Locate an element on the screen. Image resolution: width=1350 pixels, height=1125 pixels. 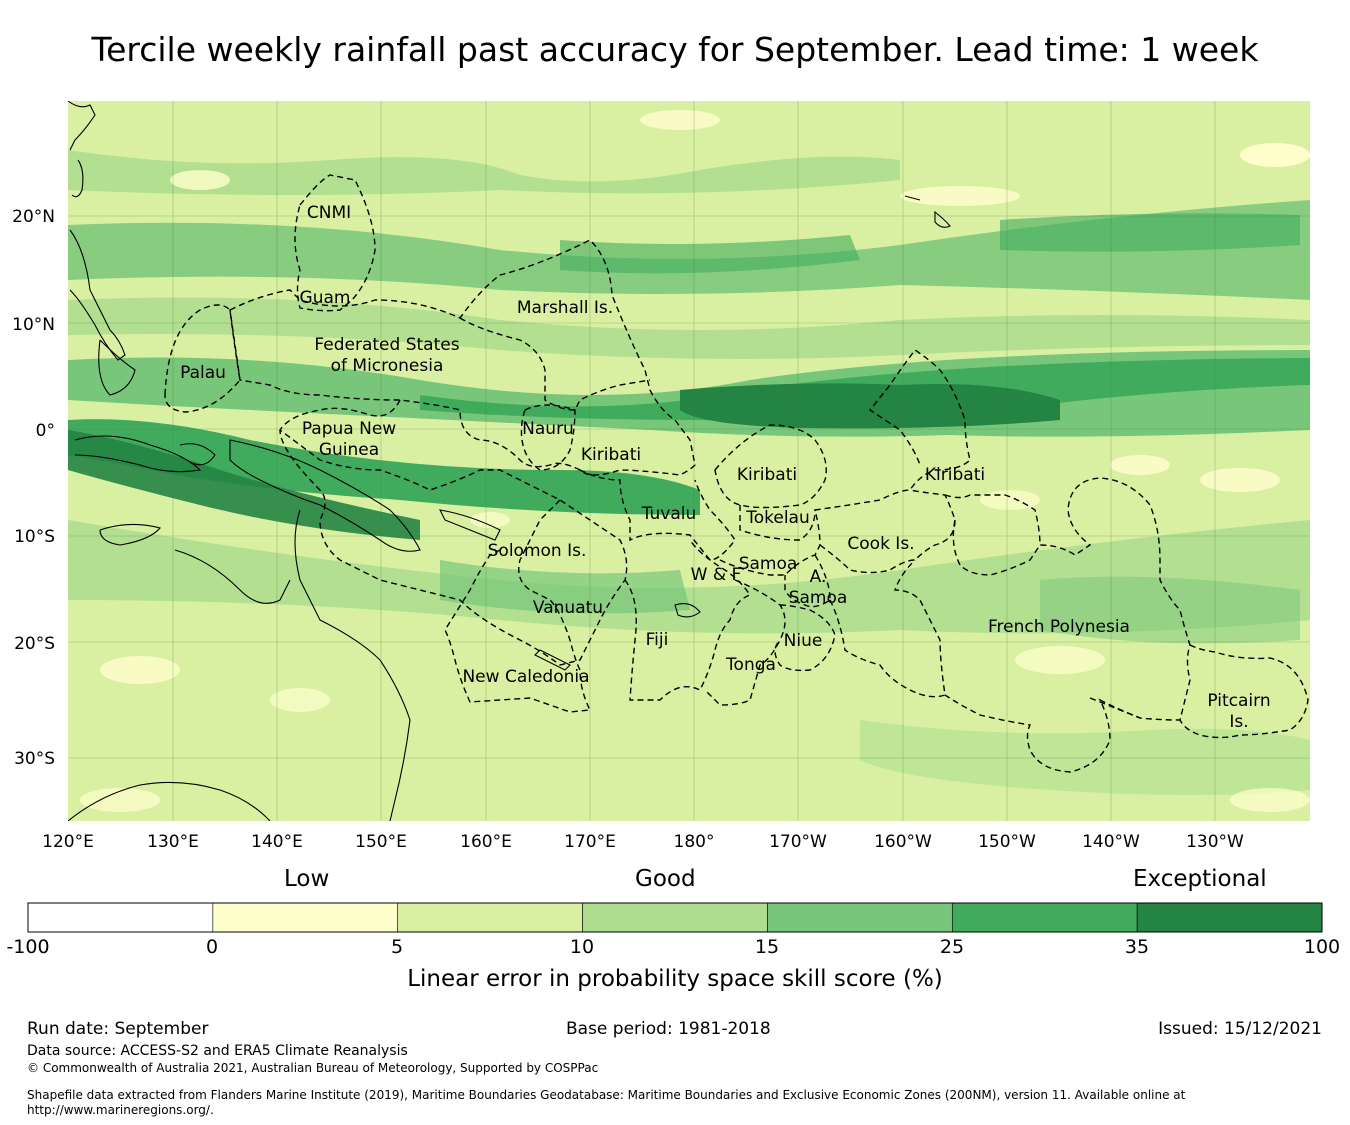
lon-tick: 170°E is located at coordinates (590, 842).